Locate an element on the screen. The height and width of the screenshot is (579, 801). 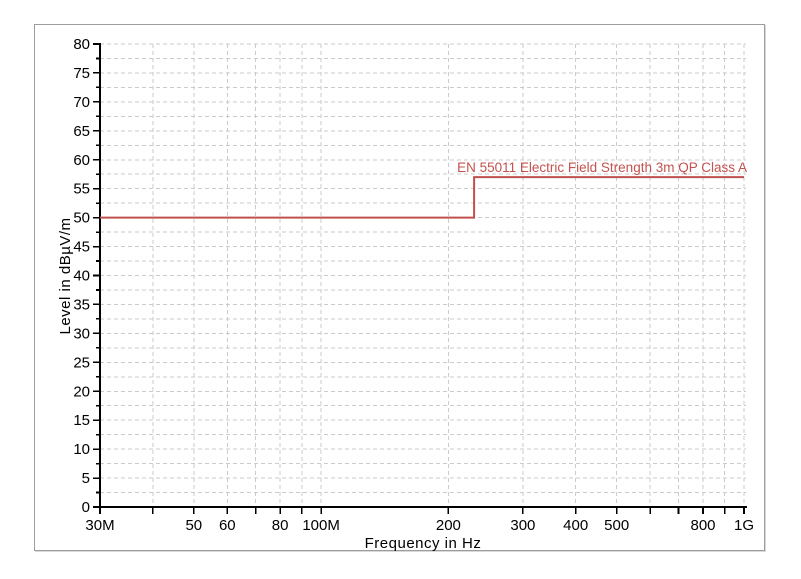
y-tick-label: 30 is located at coordinates (81, 333).